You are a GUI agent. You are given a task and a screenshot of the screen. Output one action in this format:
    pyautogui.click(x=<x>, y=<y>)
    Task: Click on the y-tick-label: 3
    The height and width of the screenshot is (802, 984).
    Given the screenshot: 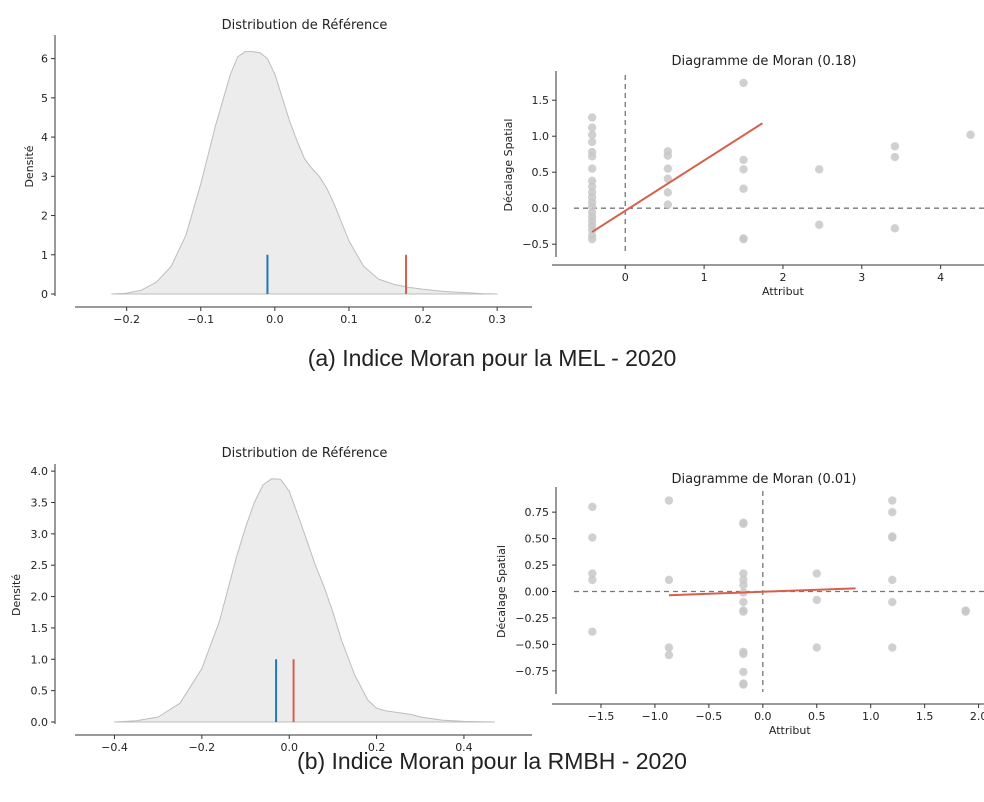 What is the action you would take?
    pyautogui.click(x=44, y=176)
    